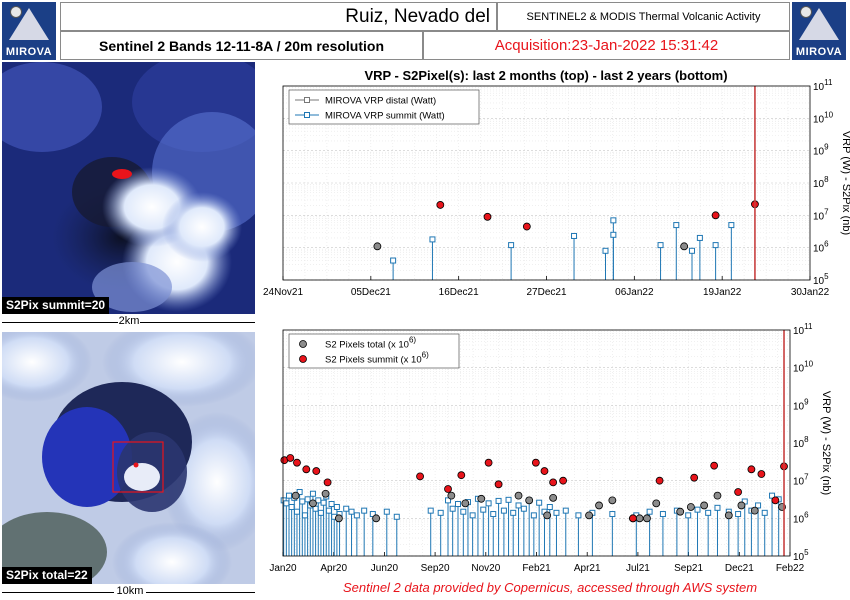 The image size is (850, 600). Describe the element at coordinates (138, 467) in the screenshot. I see `summit-box-outline` at that location.